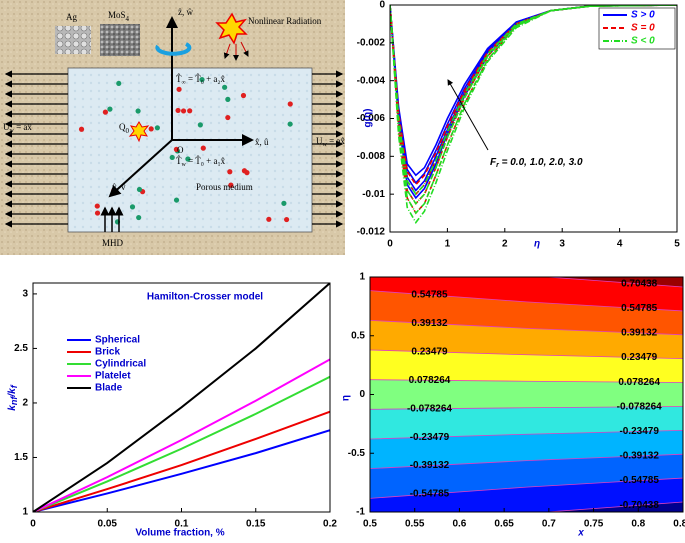 This screenshot has width=685, height=543. Describe the element at coordinates (71, 17) in the screenshot. I see `ag-label: Ag` at that location.